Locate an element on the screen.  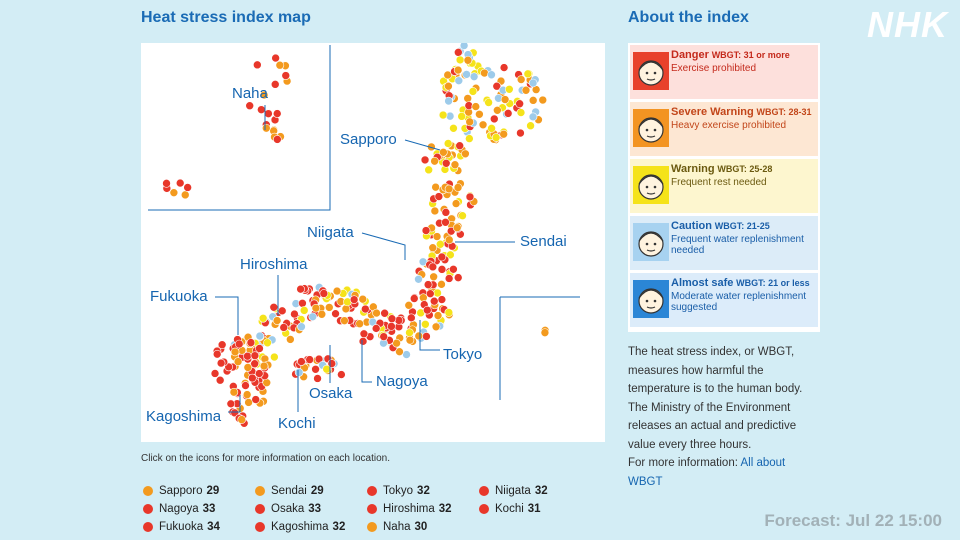
city-label: Tokyo is located at coordinates (462, 354).